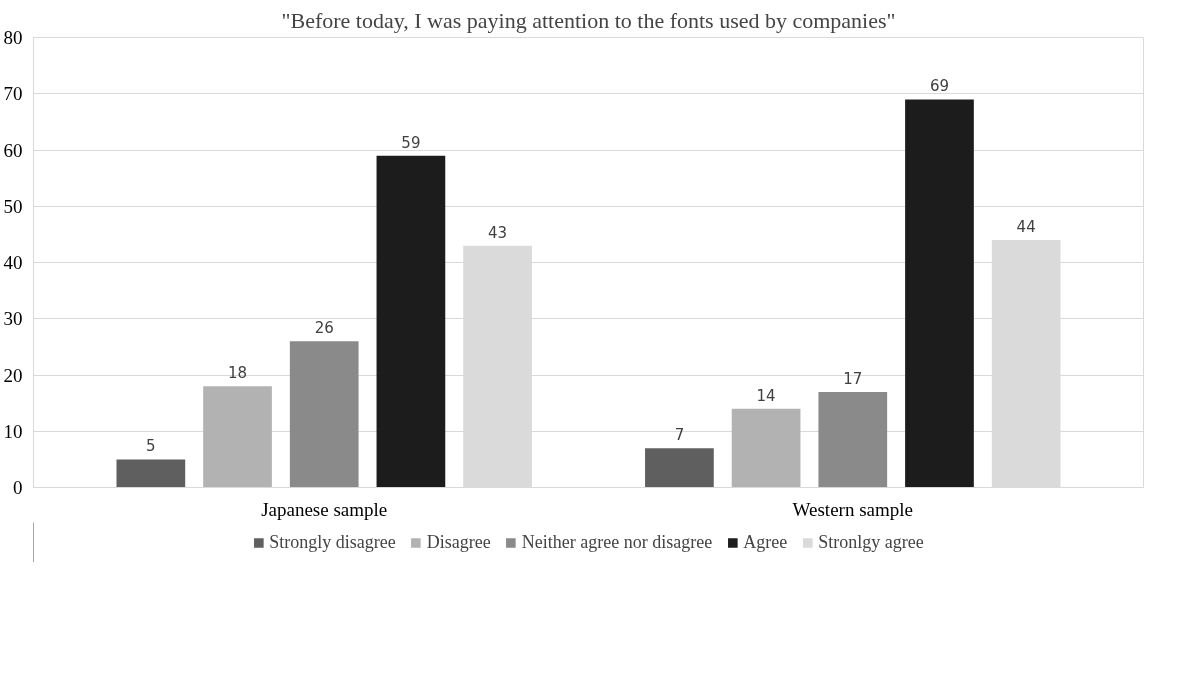  I want to click on y-tick-label: 0, so click(18, 487).